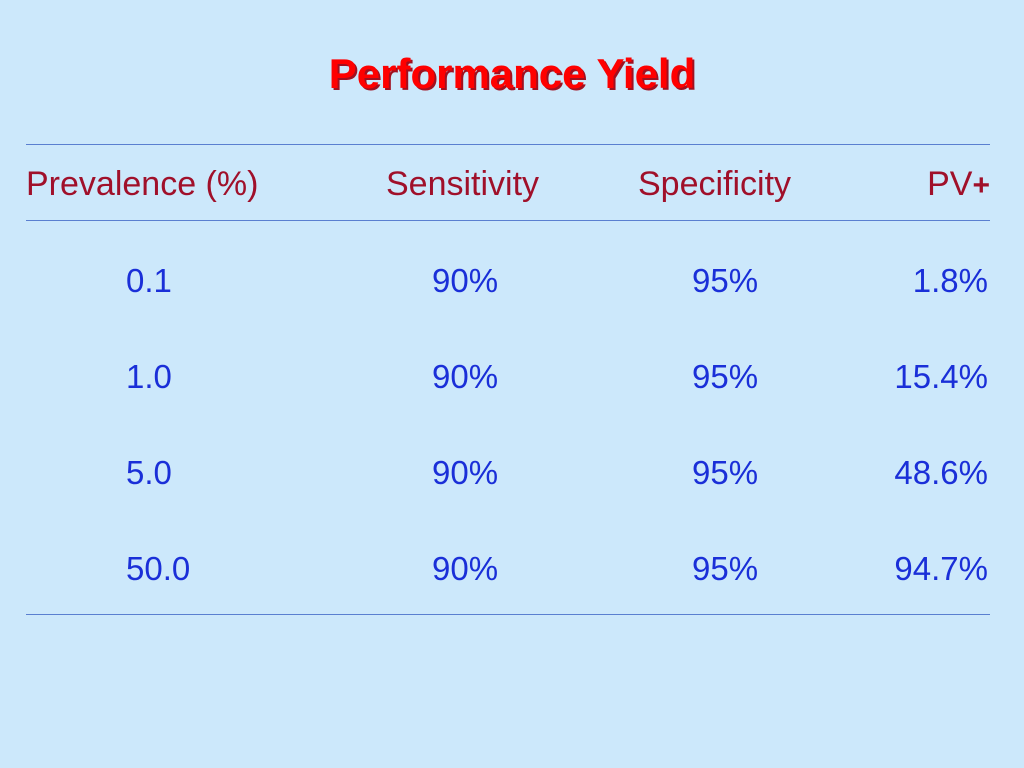 The width and height of the screenshot is (1024, 768). I want to click on cell-pv-plus: 48.6%, so click(941, 472).